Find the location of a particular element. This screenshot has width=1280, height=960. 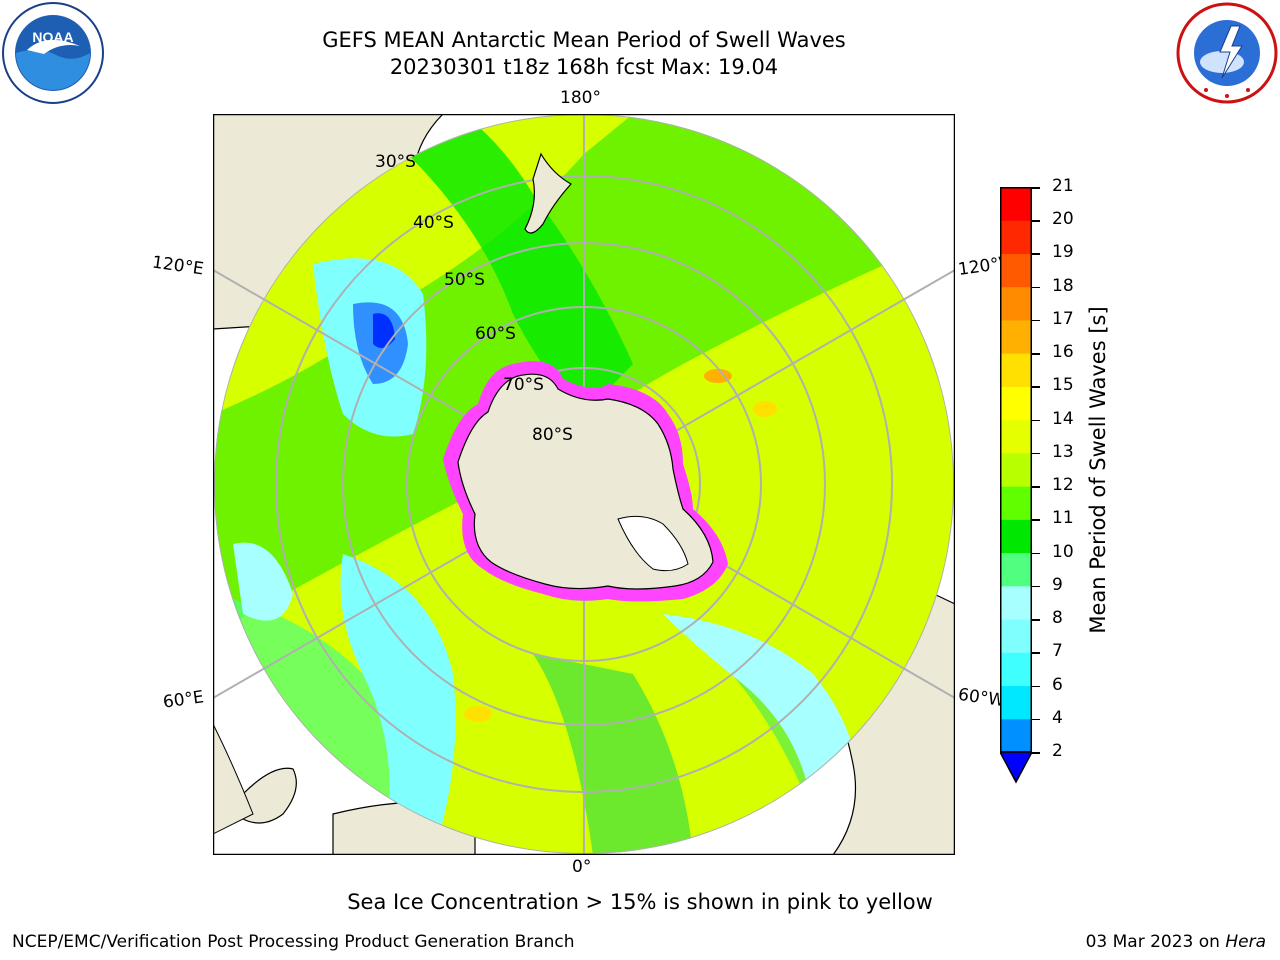

colorbar-tick-label: 8 is located at coordinates (1057, 618).